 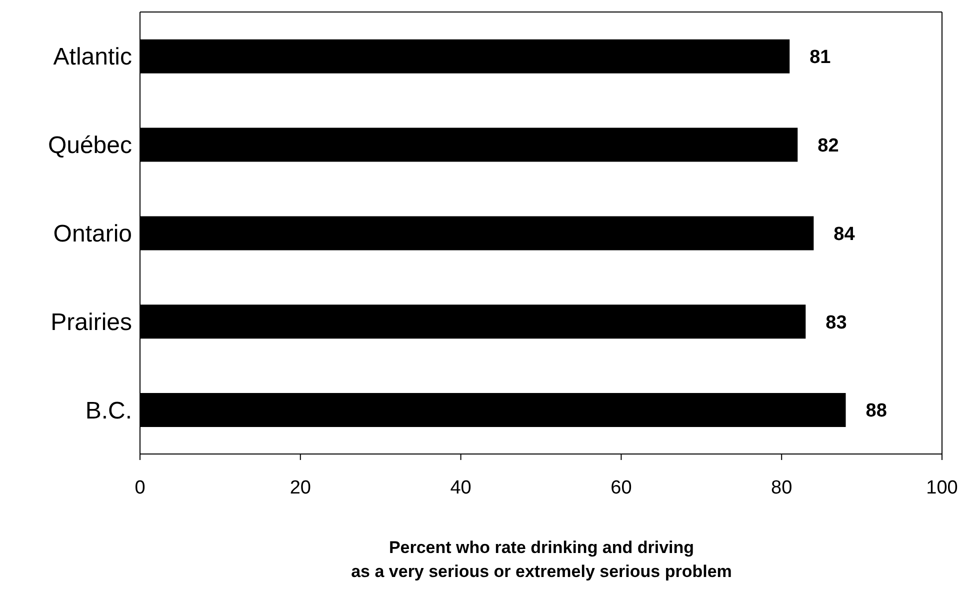 I want to click on y-tick-label: Québec, so click(x=90, y=146).